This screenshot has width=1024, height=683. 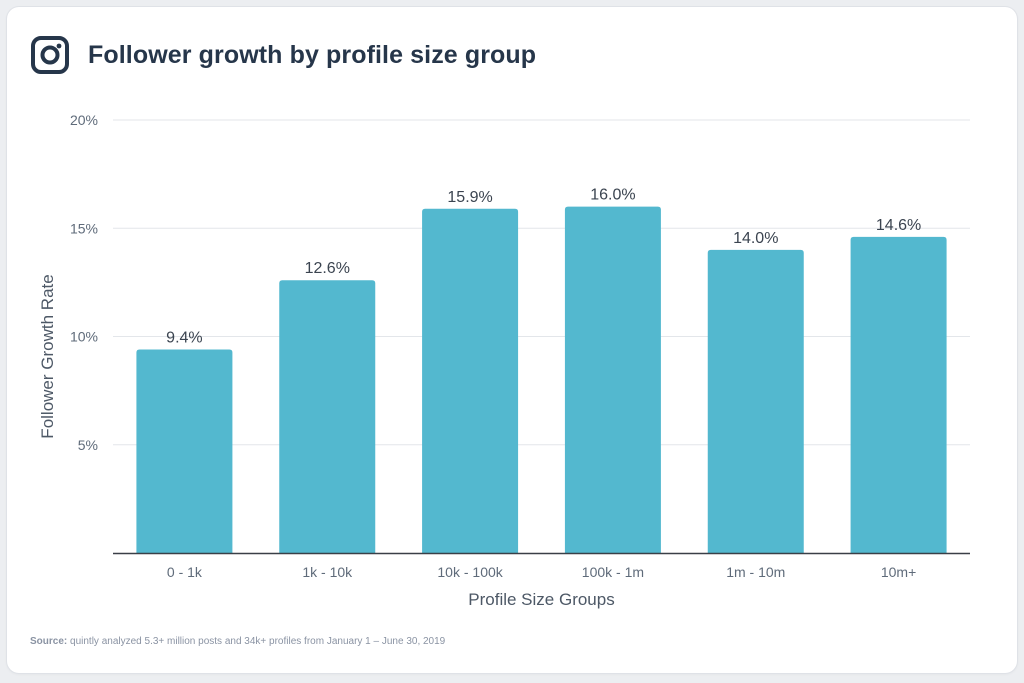 I want to click on bar-value-label: 12.6%, so click(x=327, y=268).